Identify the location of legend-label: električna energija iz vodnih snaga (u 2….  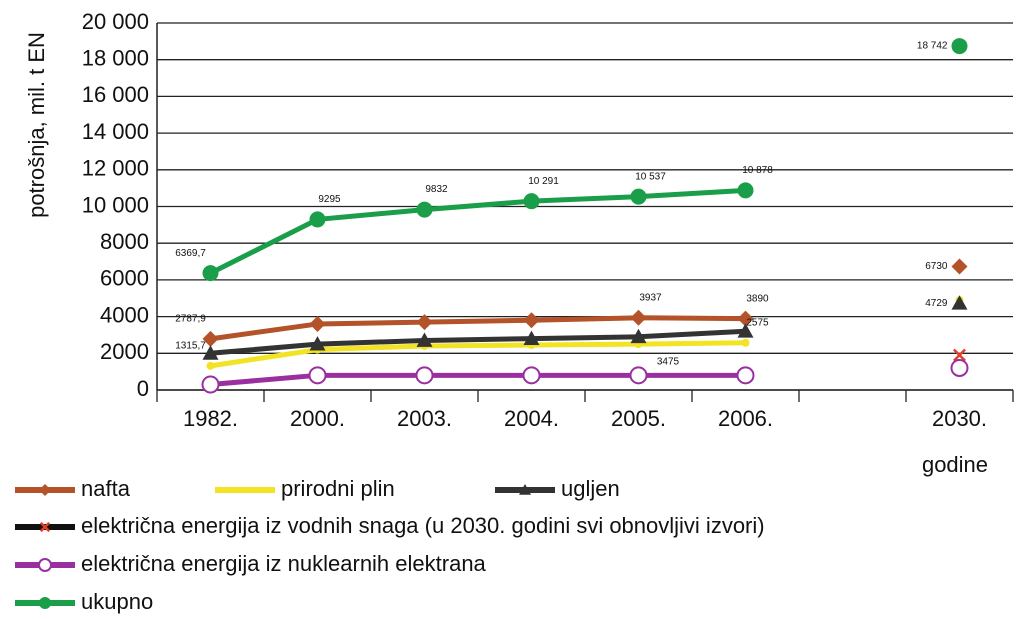
(423, 525).